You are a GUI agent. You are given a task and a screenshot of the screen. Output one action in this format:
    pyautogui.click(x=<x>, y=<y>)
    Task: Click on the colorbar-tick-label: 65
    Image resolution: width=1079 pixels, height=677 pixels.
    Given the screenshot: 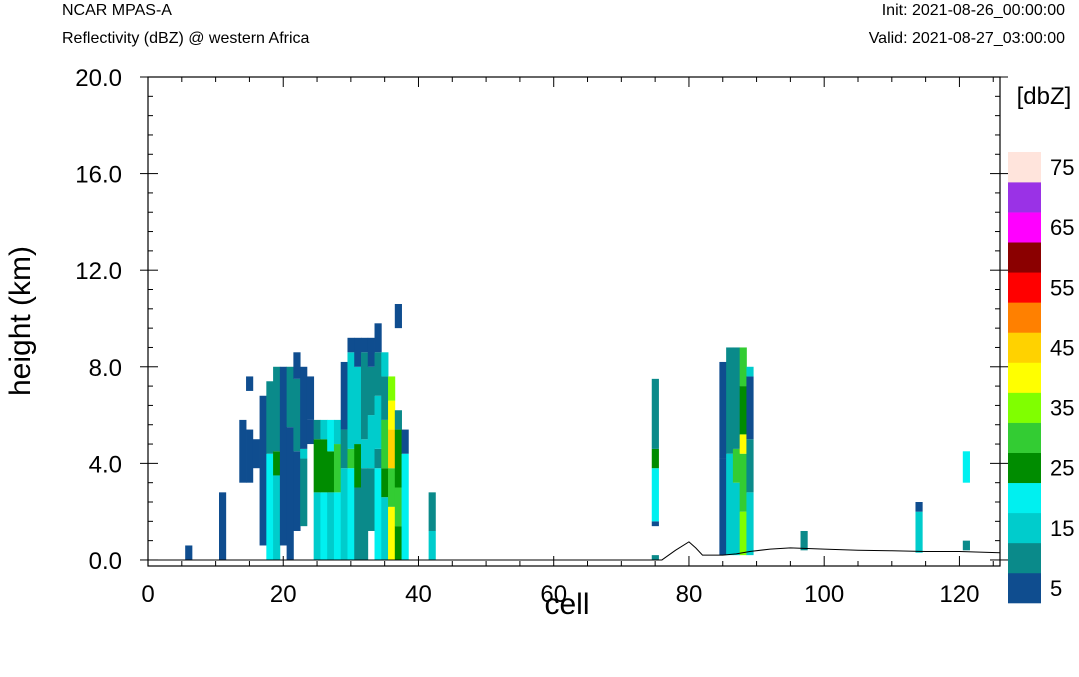 What is the action you would take?
    pyautogui.click(x=1062, y=227)
    